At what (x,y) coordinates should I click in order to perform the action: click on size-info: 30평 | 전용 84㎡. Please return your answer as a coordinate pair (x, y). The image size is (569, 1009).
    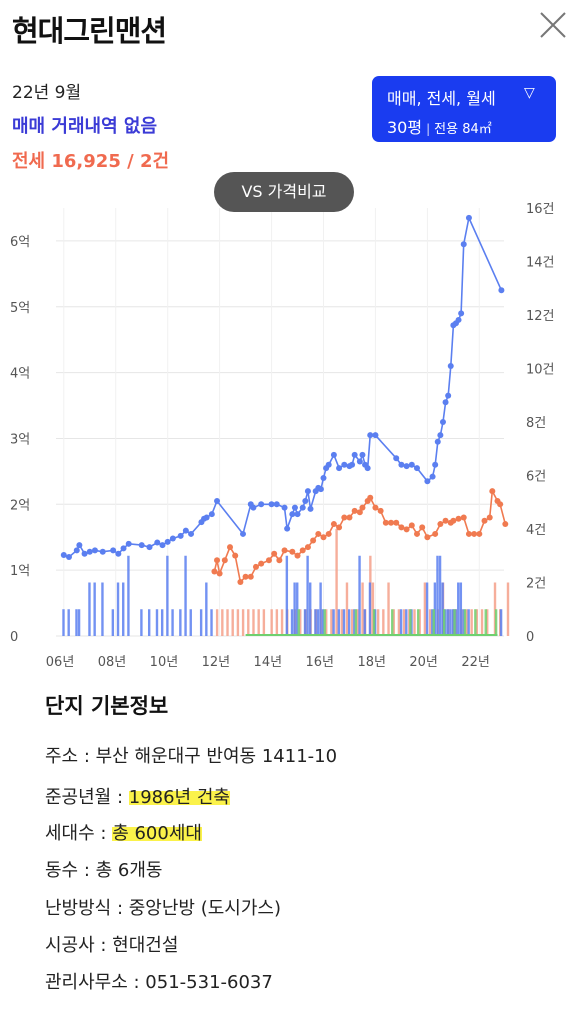
    Looking at the image, I should click on (439, 126).